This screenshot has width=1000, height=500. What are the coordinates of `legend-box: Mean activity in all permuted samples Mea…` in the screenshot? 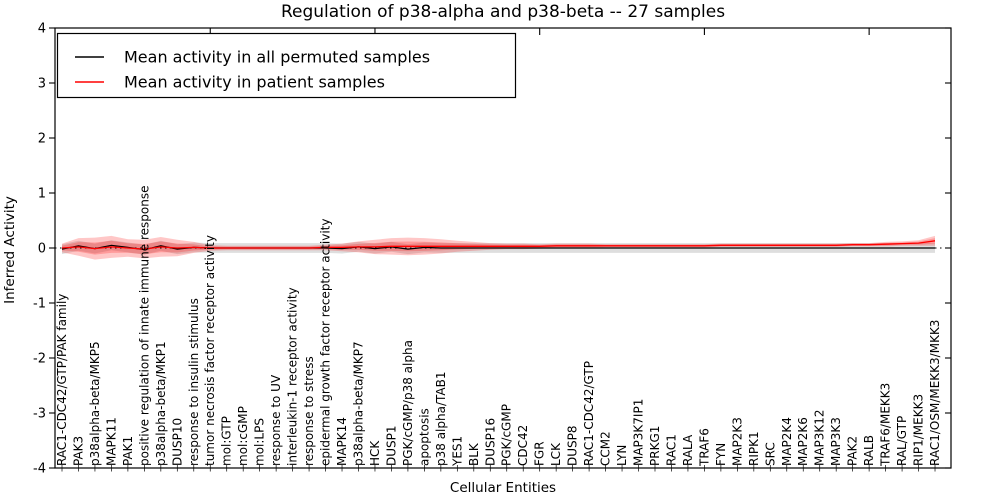 It's located at (286, 65).